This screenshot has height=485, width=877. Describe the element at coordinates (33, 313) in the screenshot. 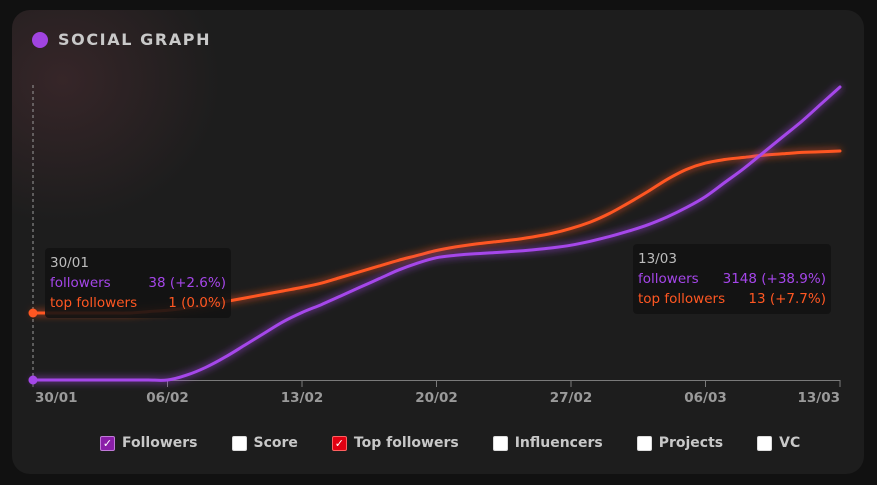

I see `marker-top-followers` at that location.